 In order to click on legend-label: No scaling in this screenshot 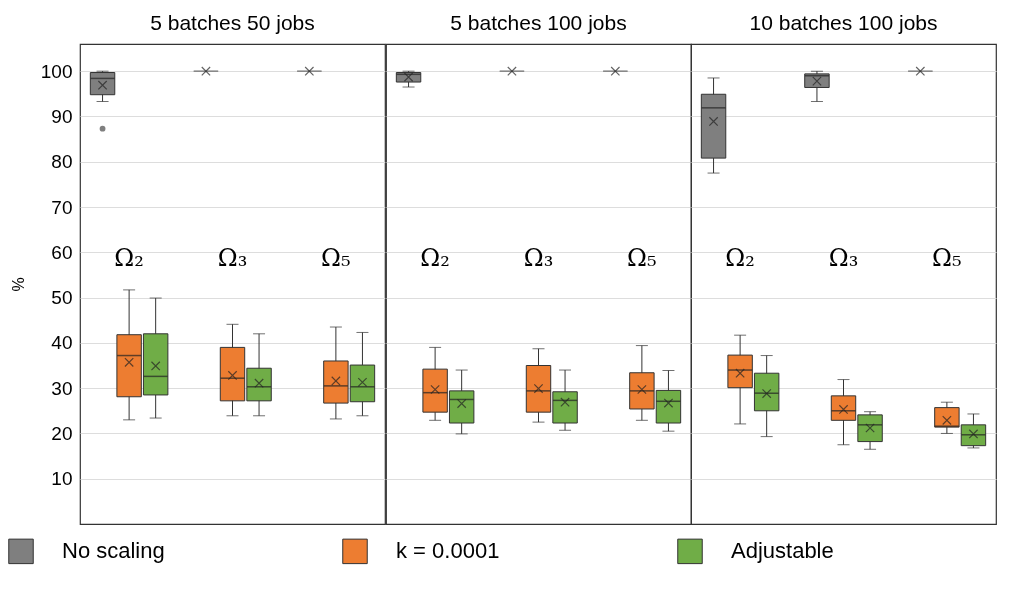, I will do `click(113, 551)`.